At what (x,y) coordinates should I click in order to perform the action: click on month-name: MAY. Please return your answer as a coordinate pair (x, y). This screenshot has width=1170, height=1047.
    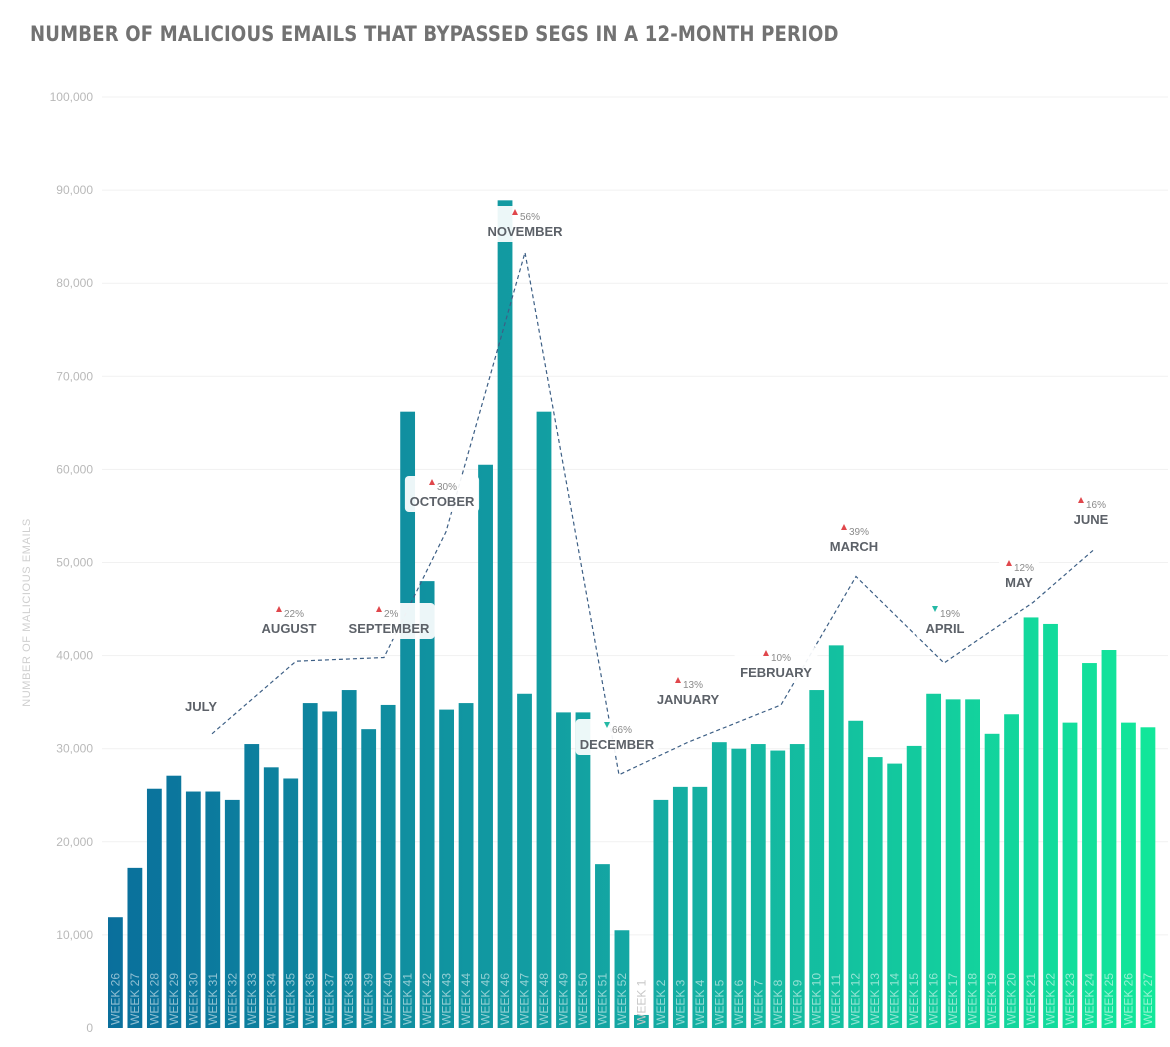
    Looking at the image, I should click on (1019, 582).